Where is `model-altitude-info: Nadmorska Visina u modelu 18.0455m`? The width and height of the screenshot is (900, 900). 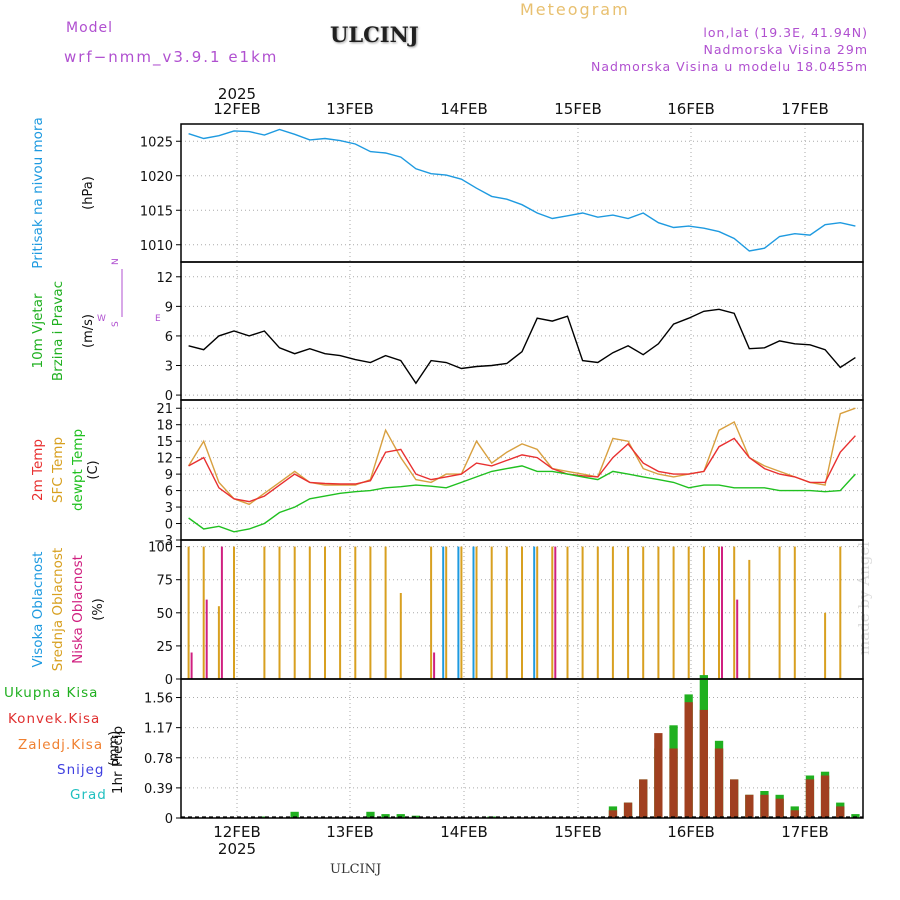
model-altitude-info: Nadmorska Visina u modelu 18.0455m is located at coordinates (729, 66).